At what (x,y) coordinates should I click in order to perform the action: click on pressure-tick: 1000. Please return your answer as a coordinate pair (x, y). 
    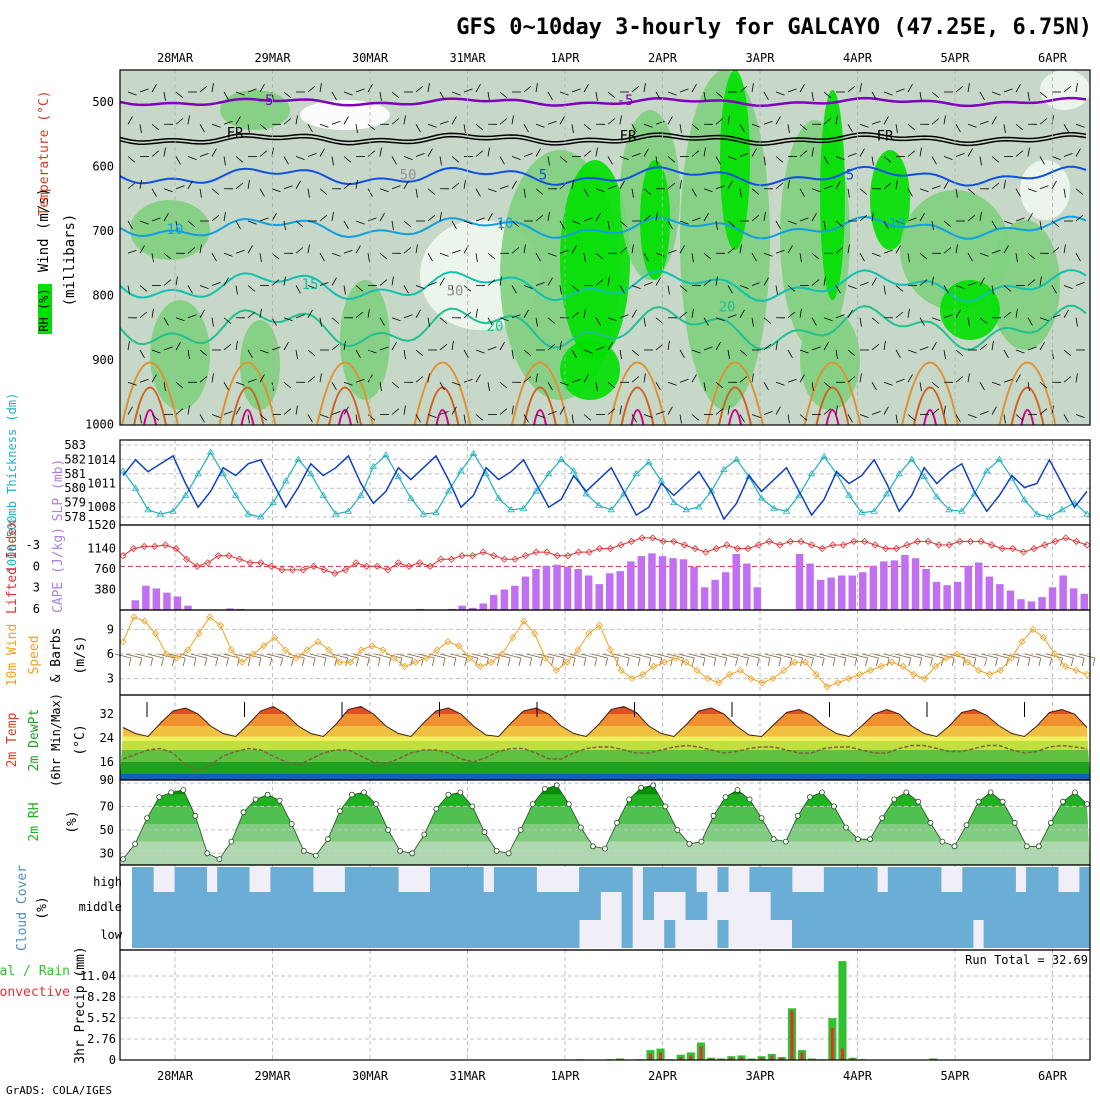
    Looking at the image, I should click on (99, 425).